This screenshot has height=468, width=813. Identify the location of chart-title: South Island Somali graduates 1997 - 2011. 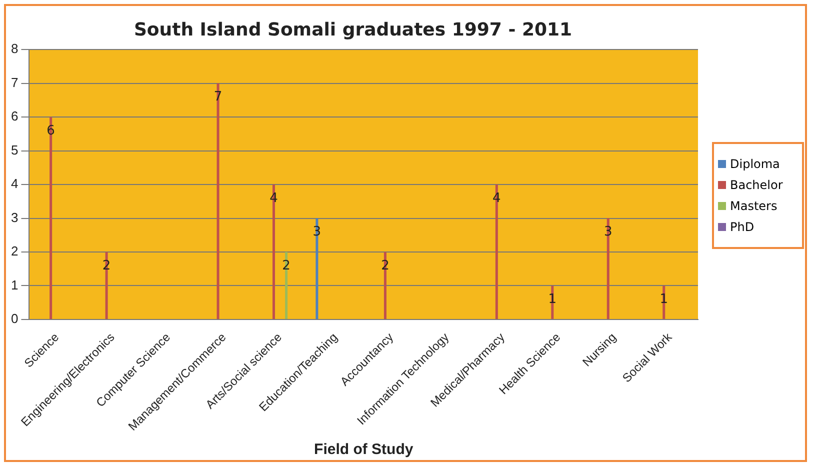
(353, 29).